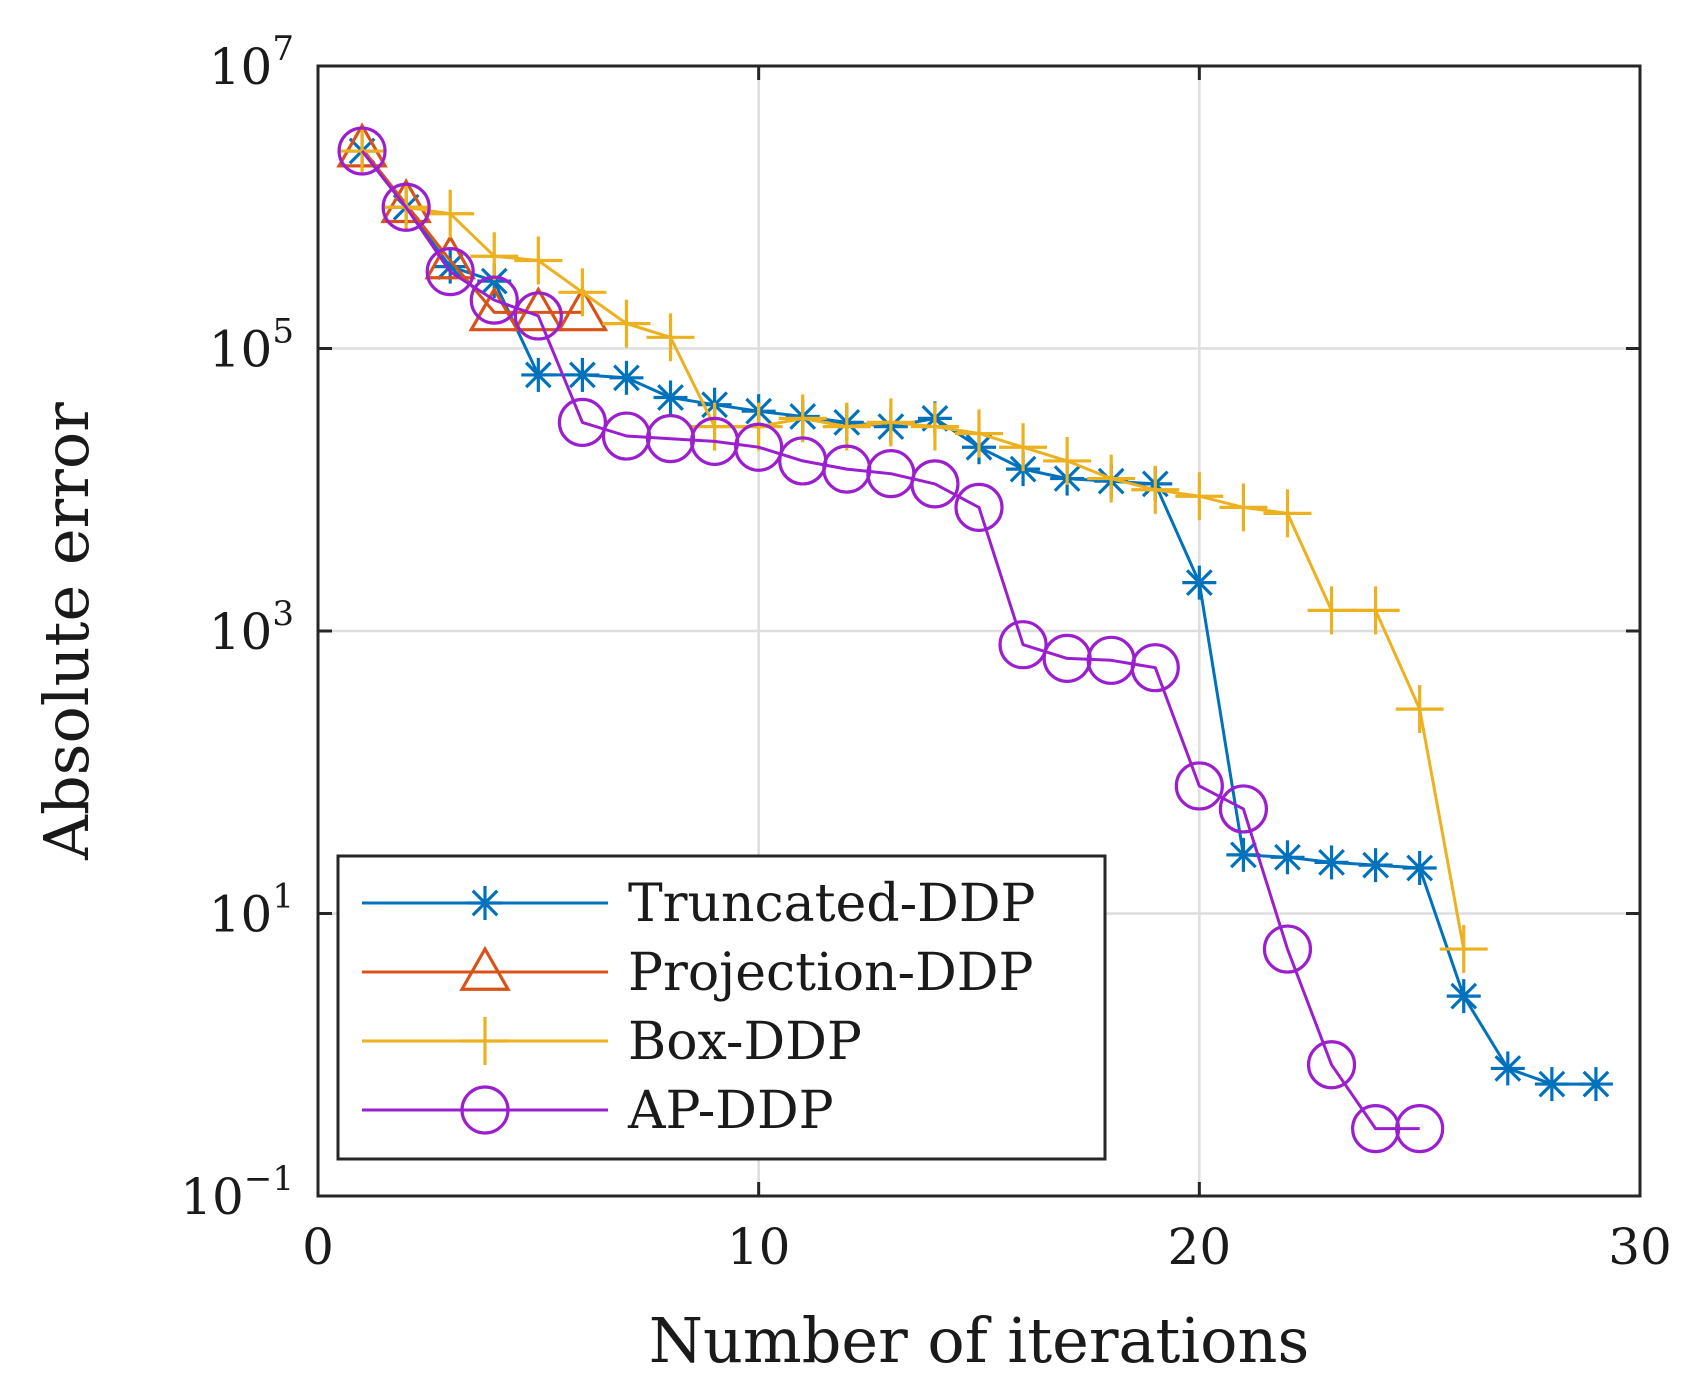 This screenshot has height=1390, width=1684. I want to click on y-tick-label: 10⁻¹, so click(237, 1192).